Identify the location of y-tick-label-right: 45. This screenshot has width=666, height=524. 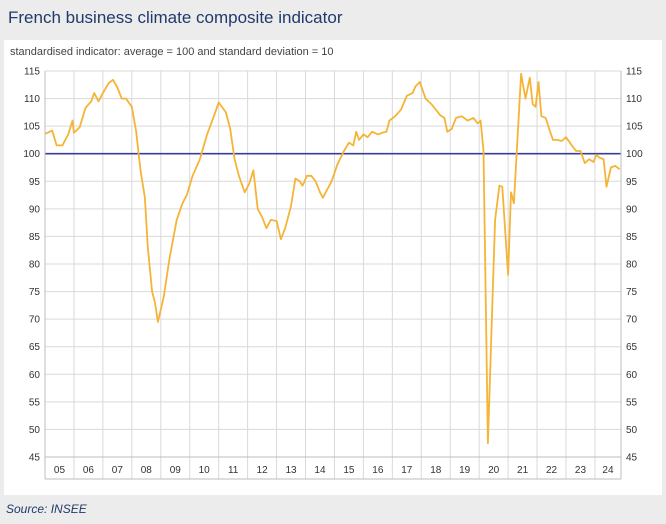
(632, 458).